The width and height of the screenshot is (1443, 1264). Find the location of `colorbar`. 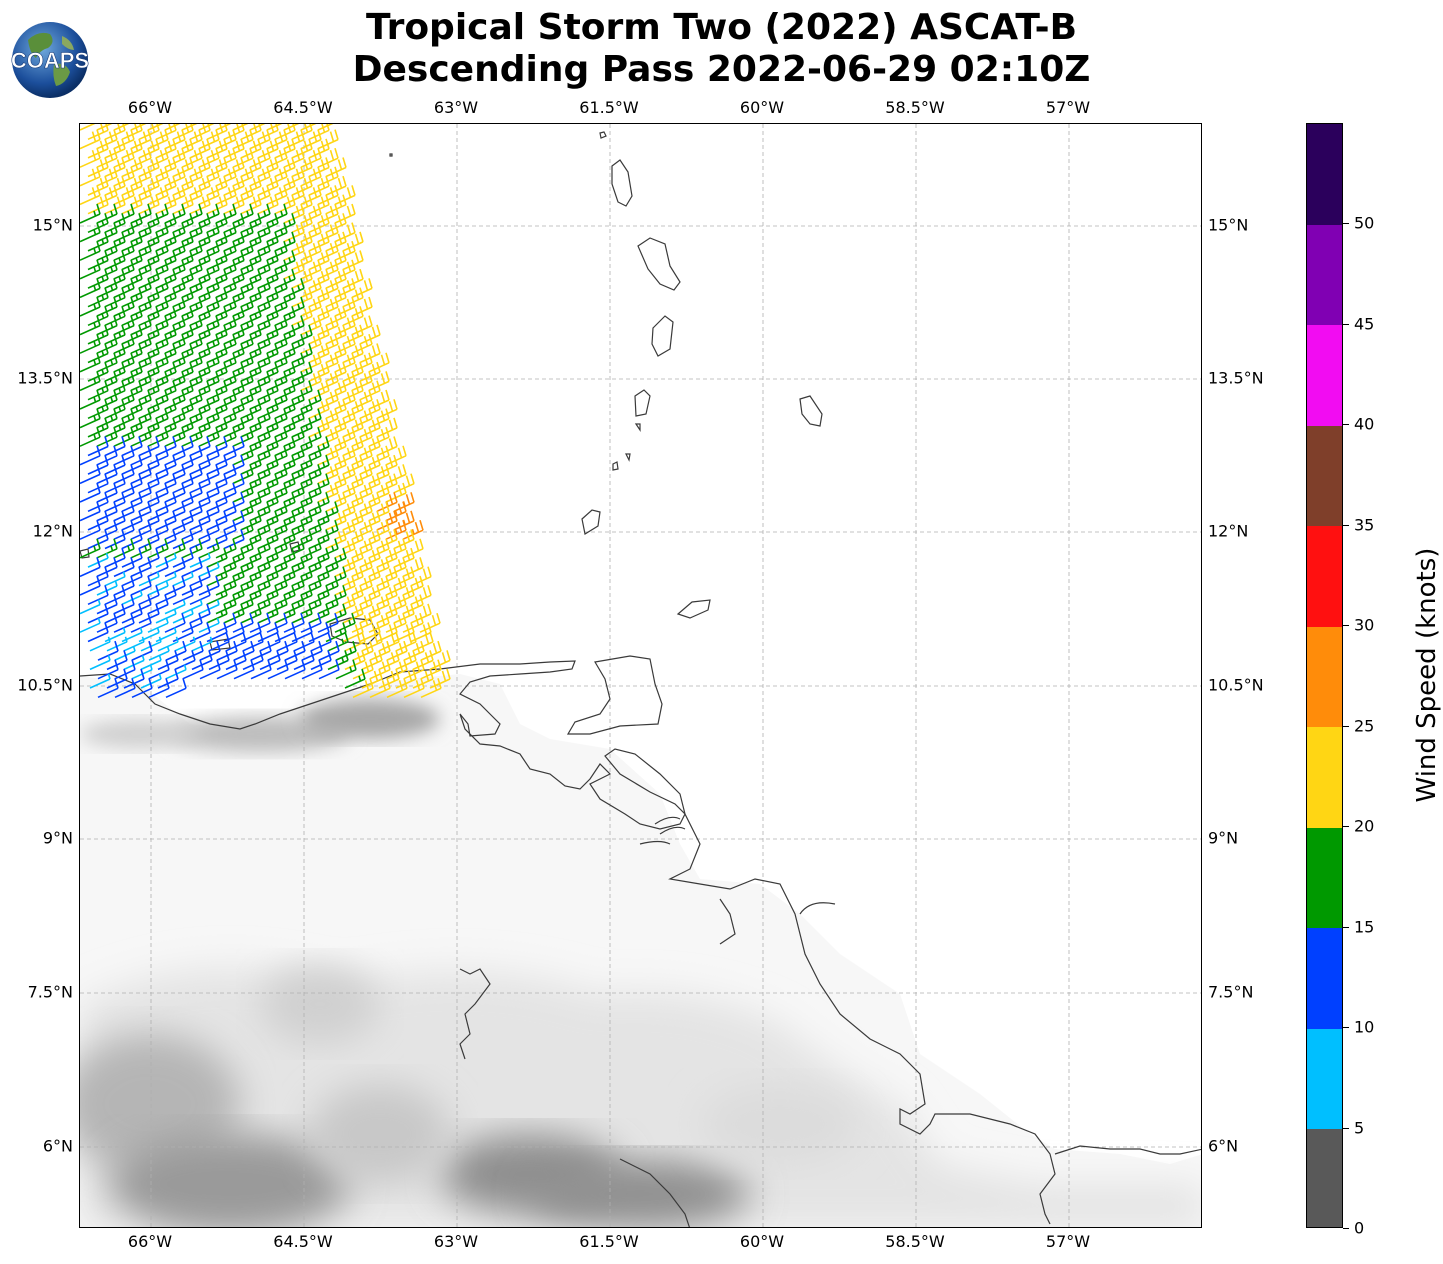

colorbar is located at coordinates (1324, 675).